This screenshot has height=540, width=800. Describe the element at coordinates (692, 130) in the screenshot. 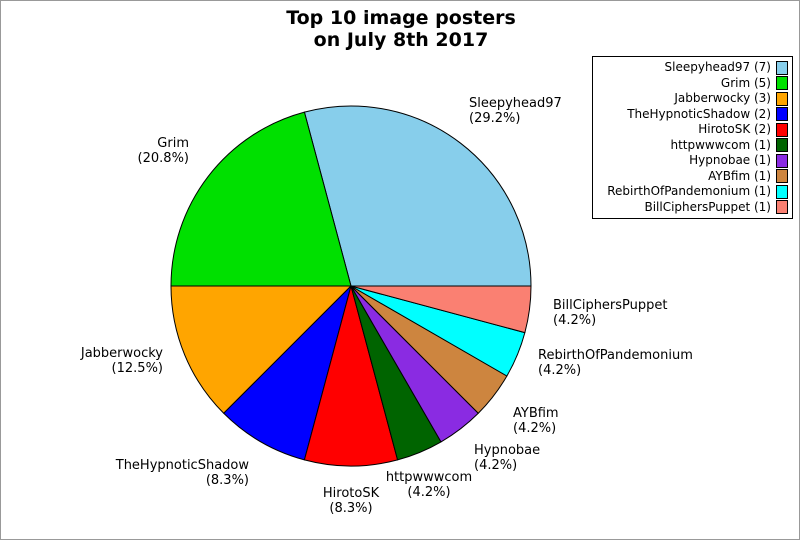

I see `legend-item-hirotosk: HirotoSK (2)` at that location.